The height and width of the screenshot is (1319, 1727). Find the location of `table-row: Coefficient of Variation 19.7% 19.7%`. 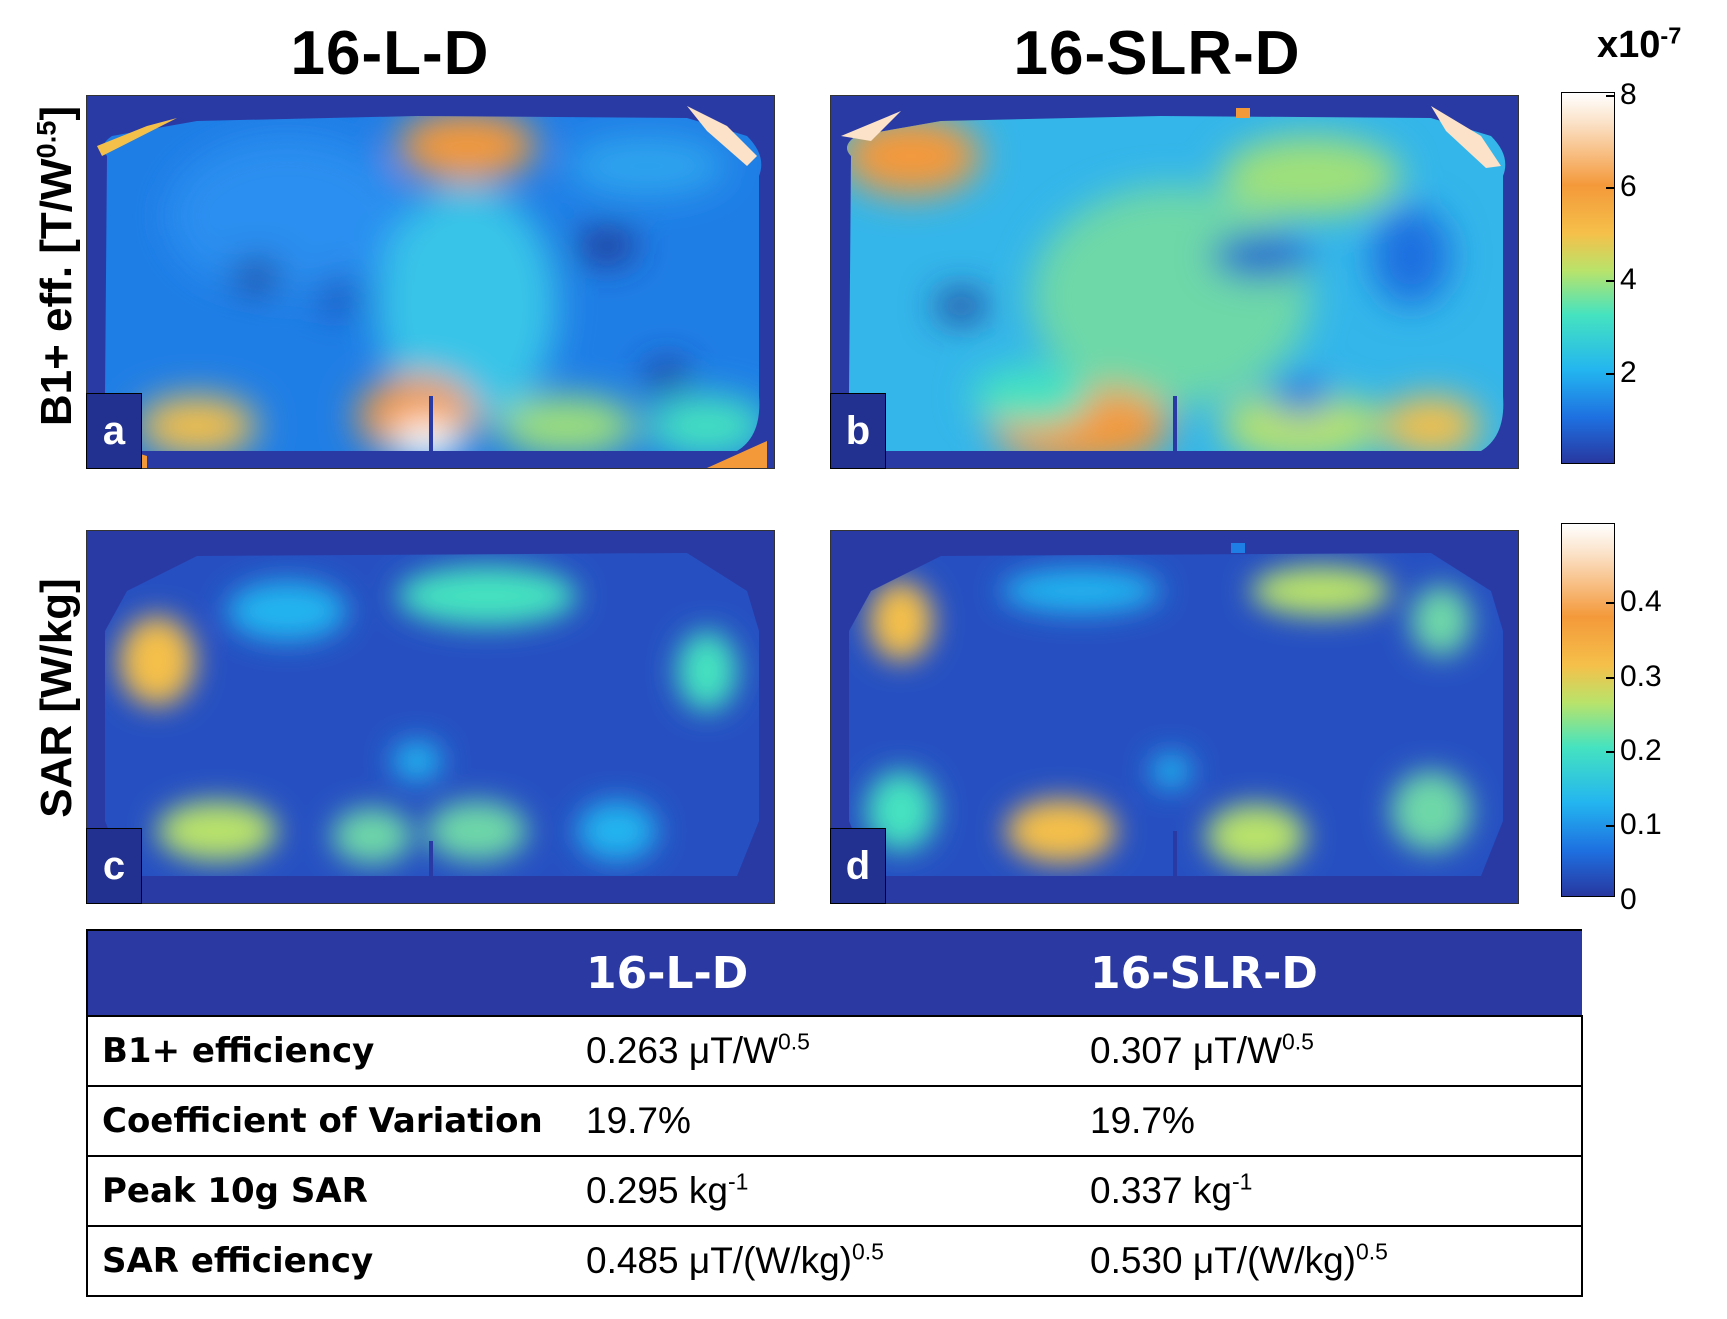

table-row: Coefficient of Variation 19.7% 19.7% is located at coordinates (834, 1121).